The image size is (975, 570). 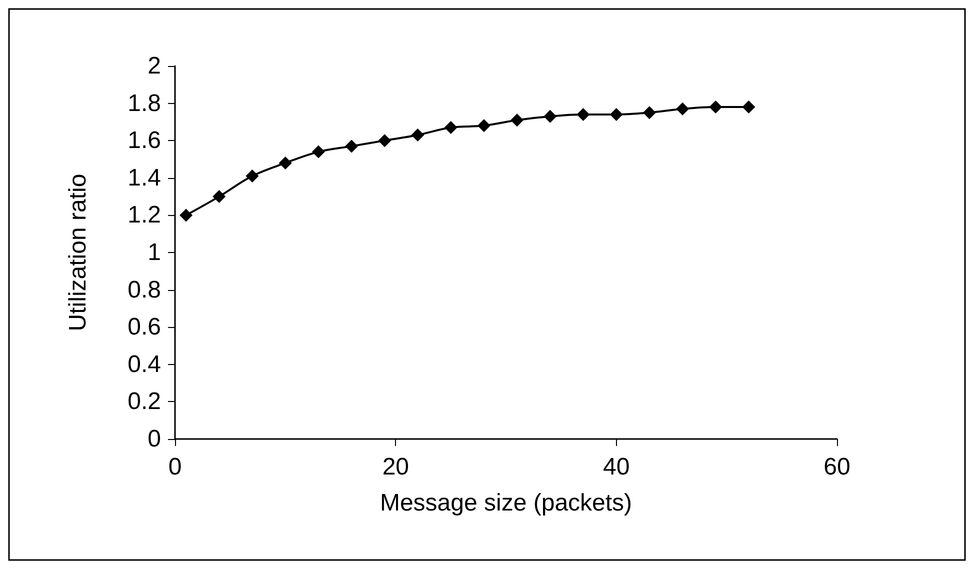 I want to click on y-tick-label: 1.6, so click(x=144, y=140).